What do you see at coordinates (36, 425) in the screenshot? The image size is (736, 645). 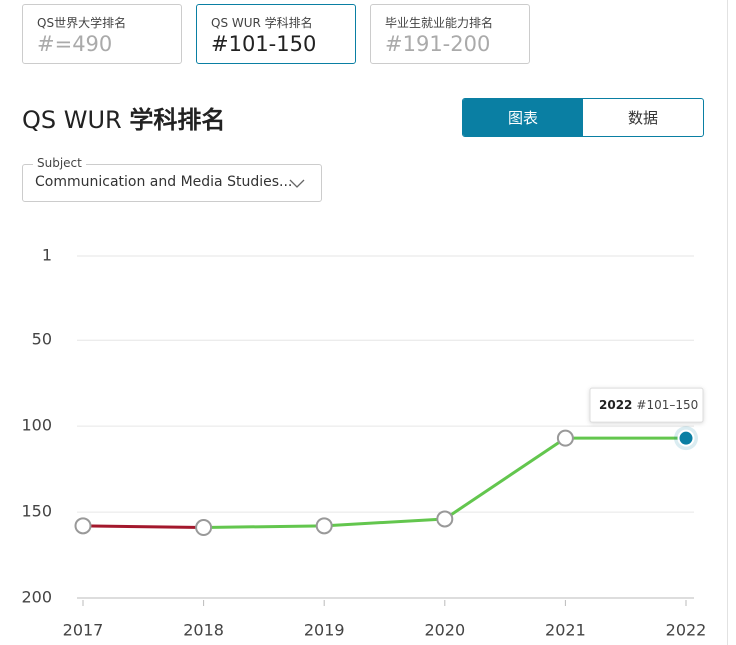 I see `y-tick-label: 100` at bounding box center [36, 425].